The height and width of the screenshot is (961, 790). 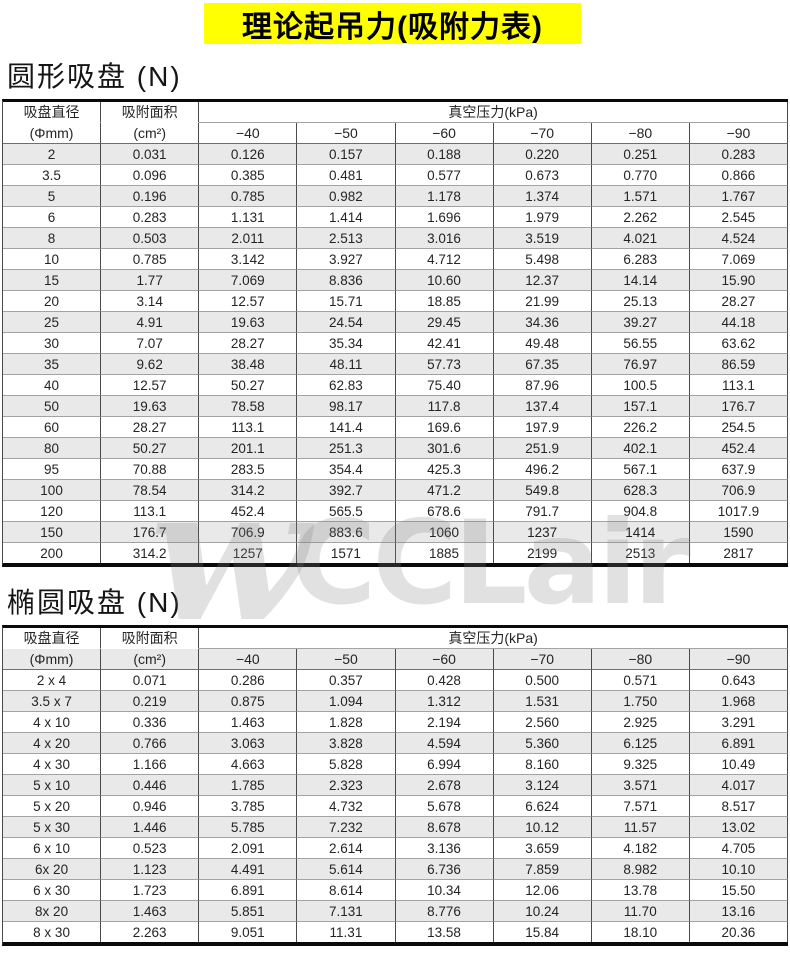 I want to click on force-value-cell: 496.2, so click(x=542, y=469).